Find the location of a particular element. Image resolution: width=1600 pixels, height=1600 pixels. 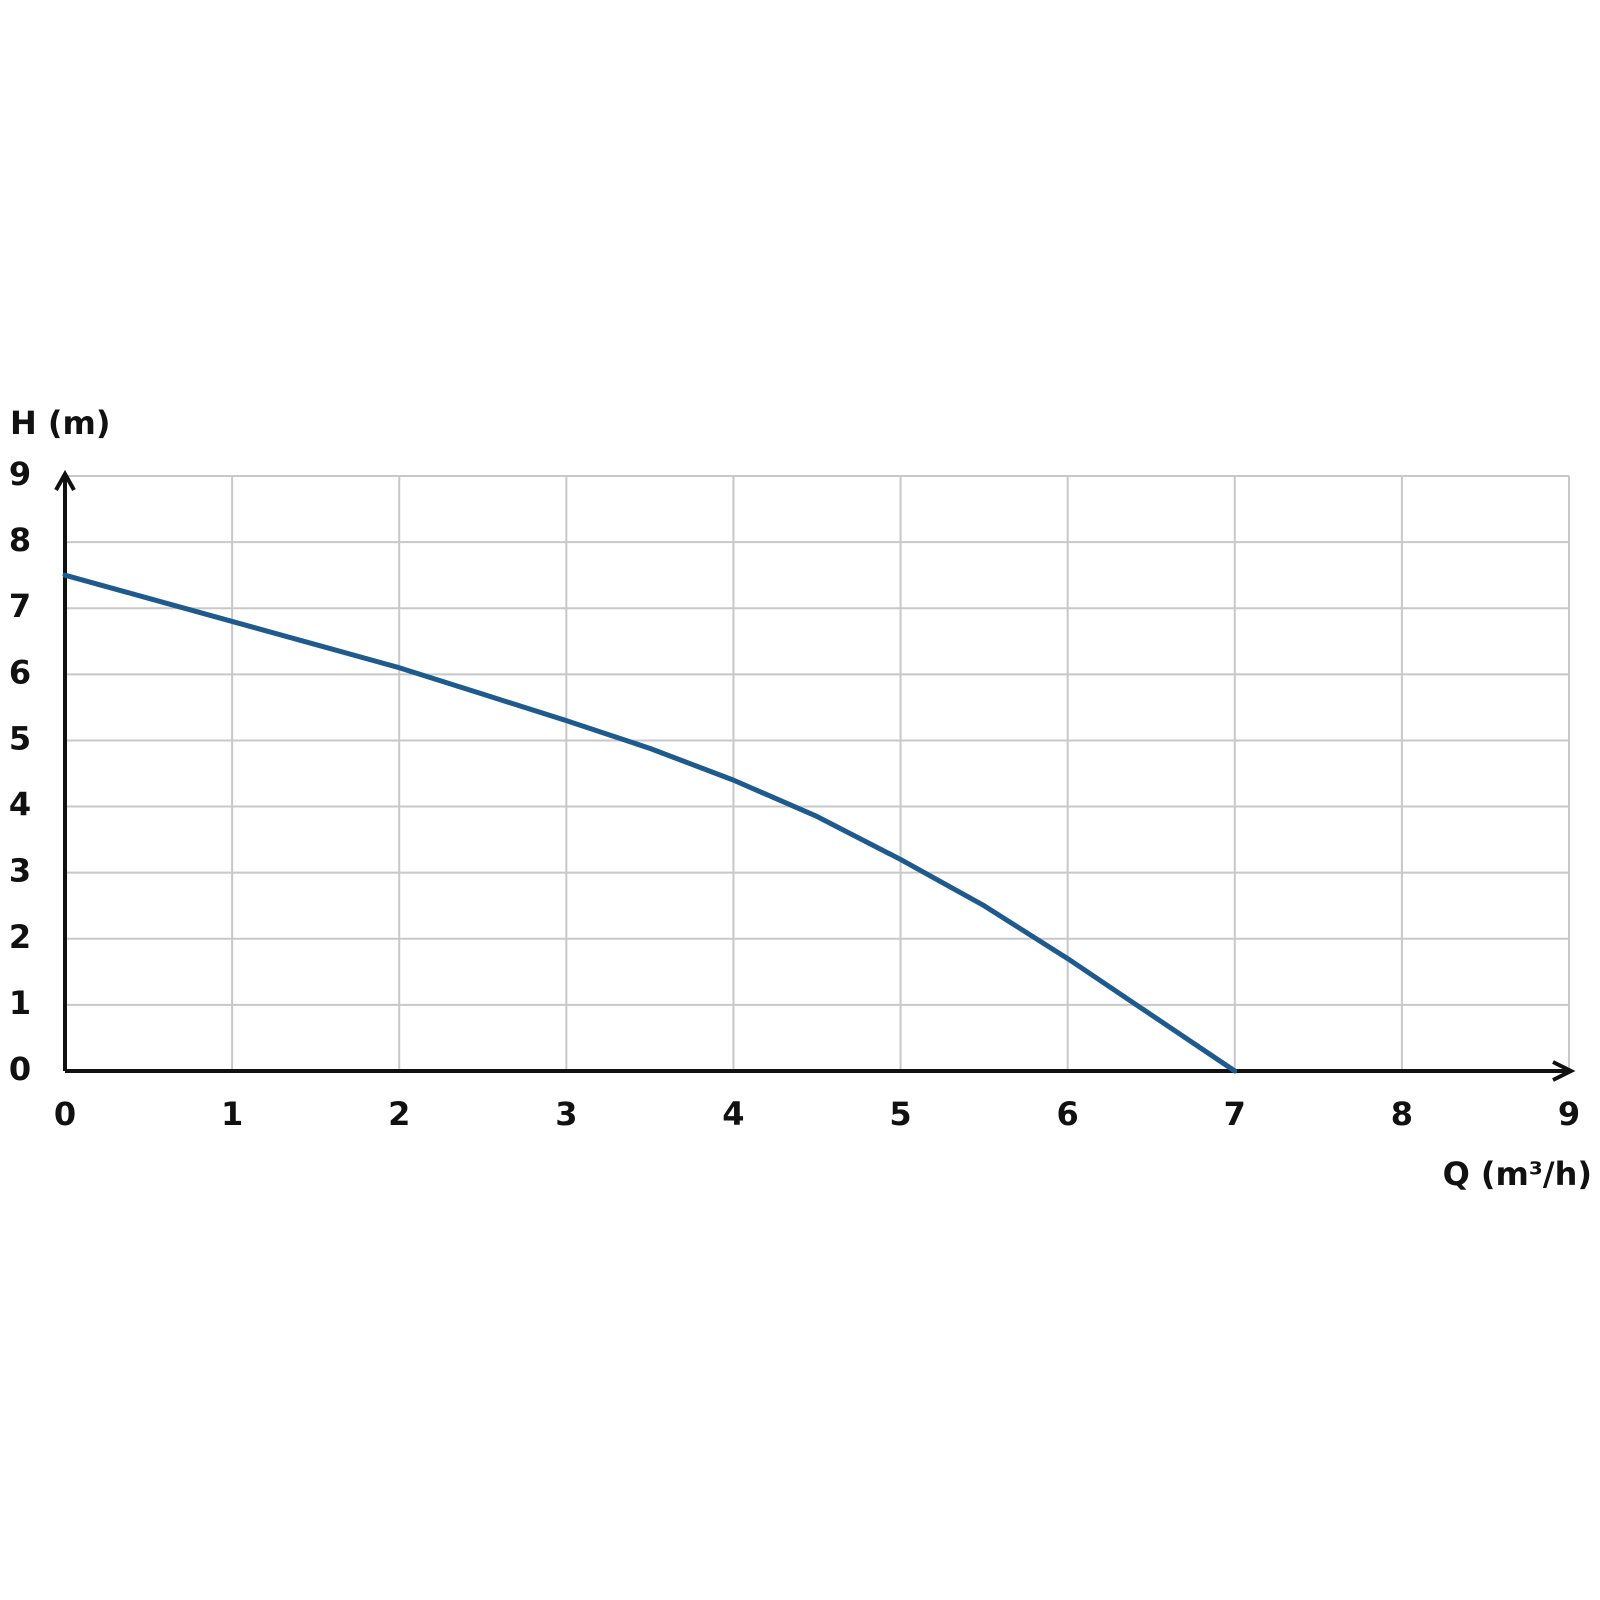

x-tick-label: 3 is located at coordinates (566, 1114).